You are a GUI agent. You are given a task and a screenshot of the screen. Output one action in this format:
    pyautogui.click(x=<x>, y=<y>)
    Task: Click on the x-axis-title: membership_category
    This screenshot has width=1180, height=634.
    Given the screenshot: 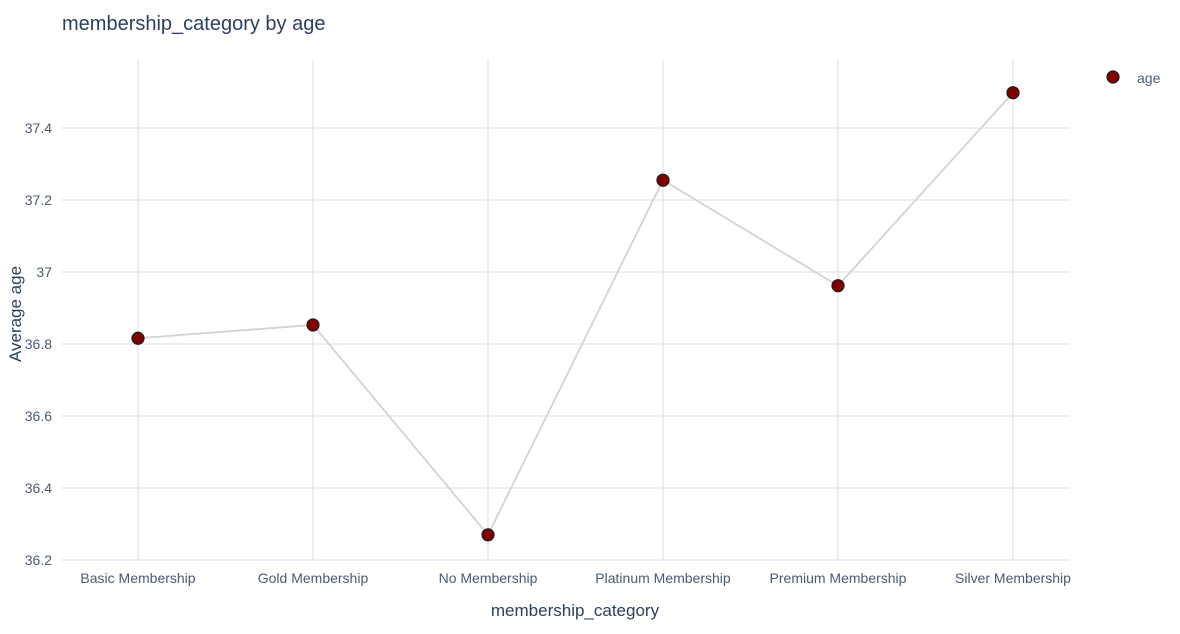 What is the action you would take?
    pyautogui.click(x=575, y=610)
    